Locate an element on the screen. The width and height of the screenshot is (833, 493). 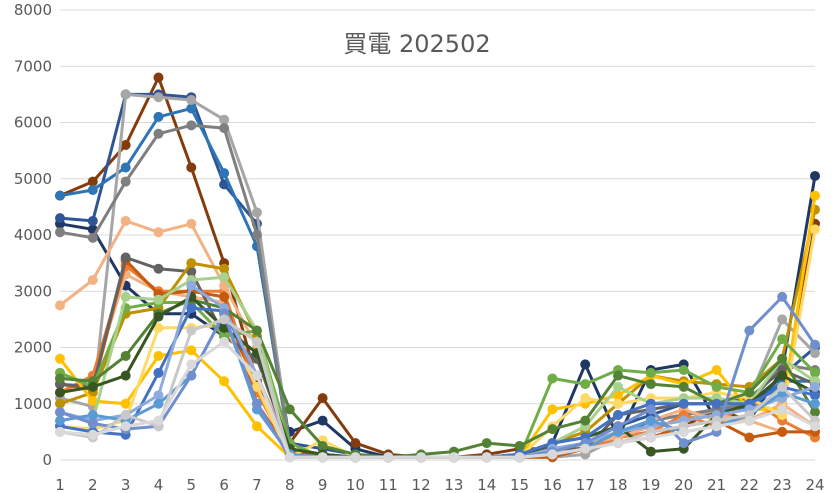
x-axis: 1 2 3 4 5 6 7 8 9 10 11 12 13 14 15 16 17 18 19 20 21 22 23 24 is located at coordinates (439, 484).